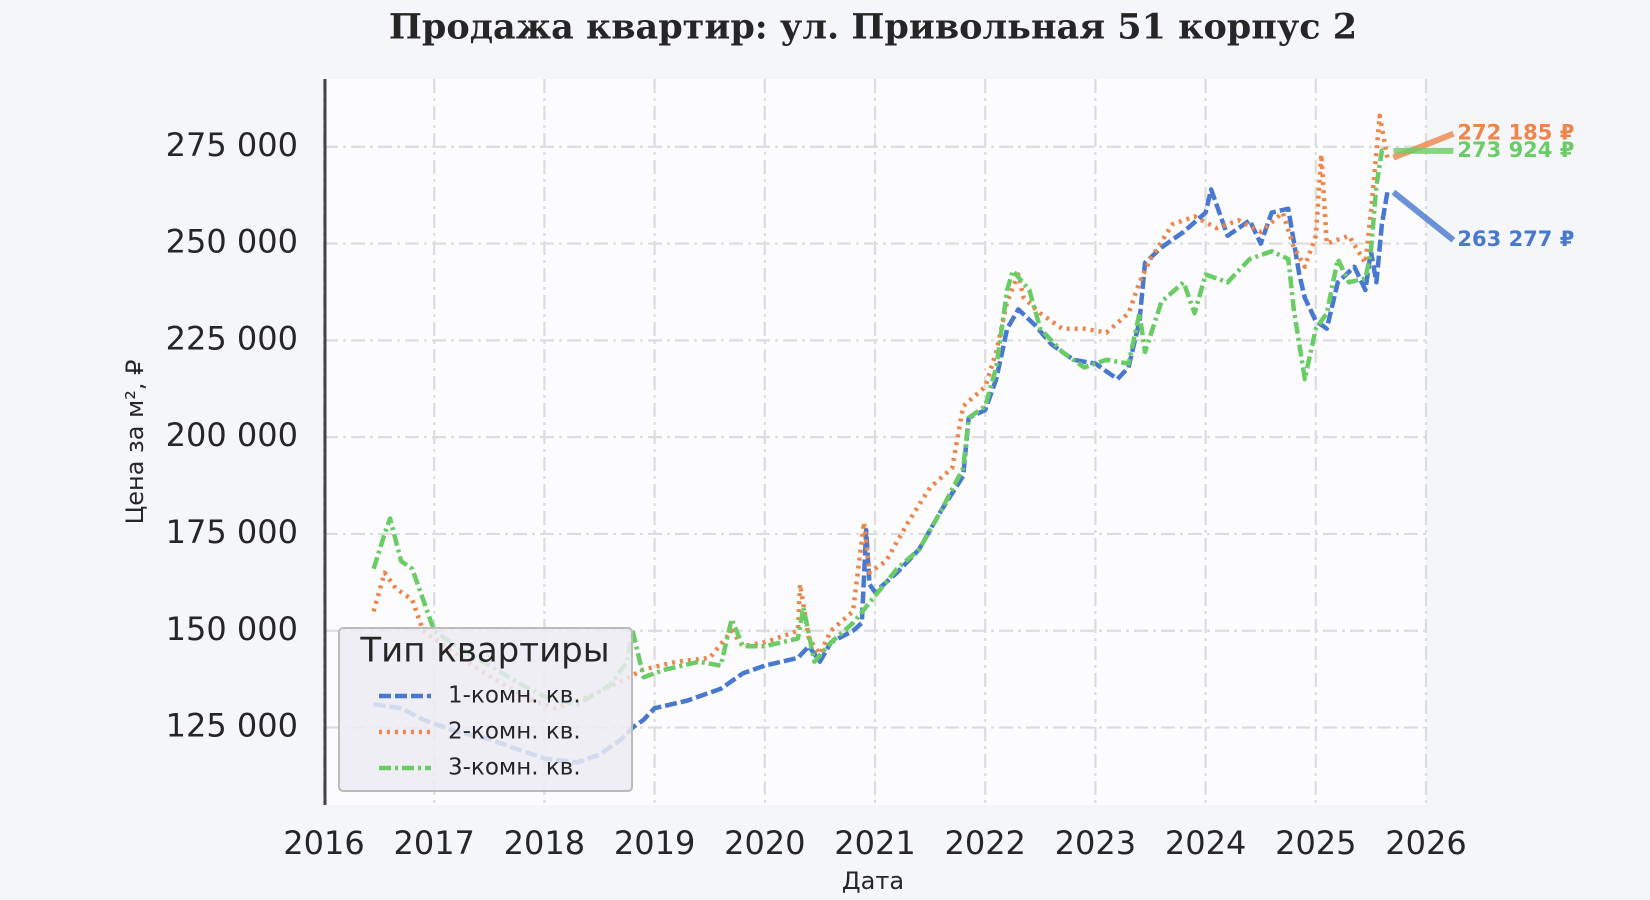 This screenshot has width=1650, height=900. Describe the element at coordinates (1425, 843) in the screenshot. I see `x-tick-label: 2026` at that location.